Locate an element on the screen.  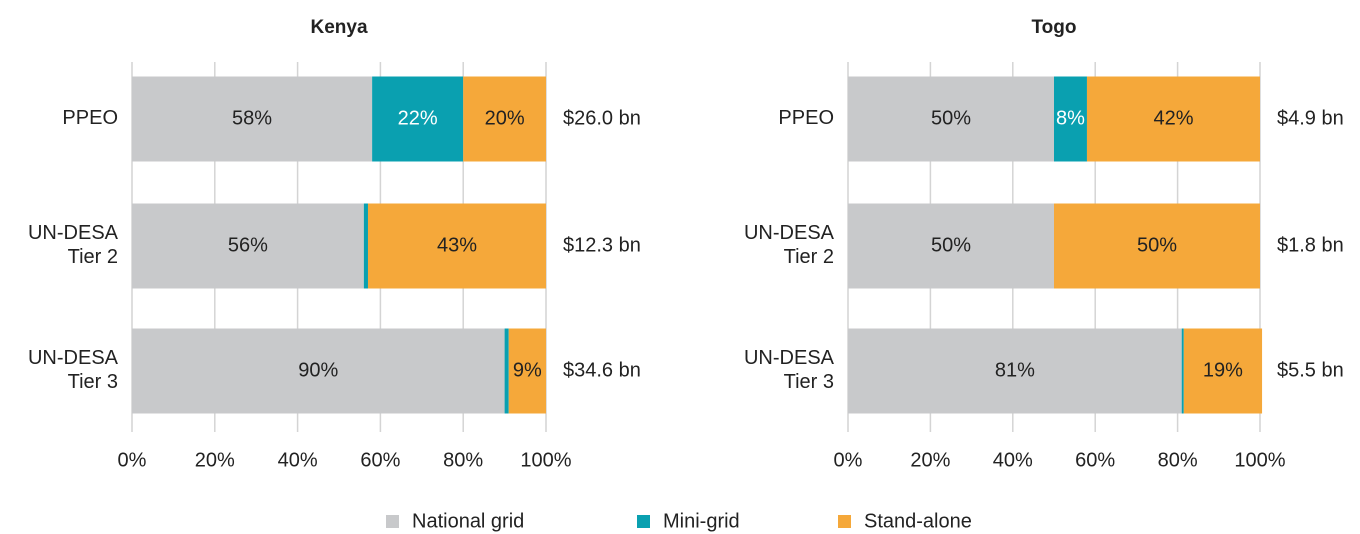
data-label: 90% is located at coordinates (318, 370).